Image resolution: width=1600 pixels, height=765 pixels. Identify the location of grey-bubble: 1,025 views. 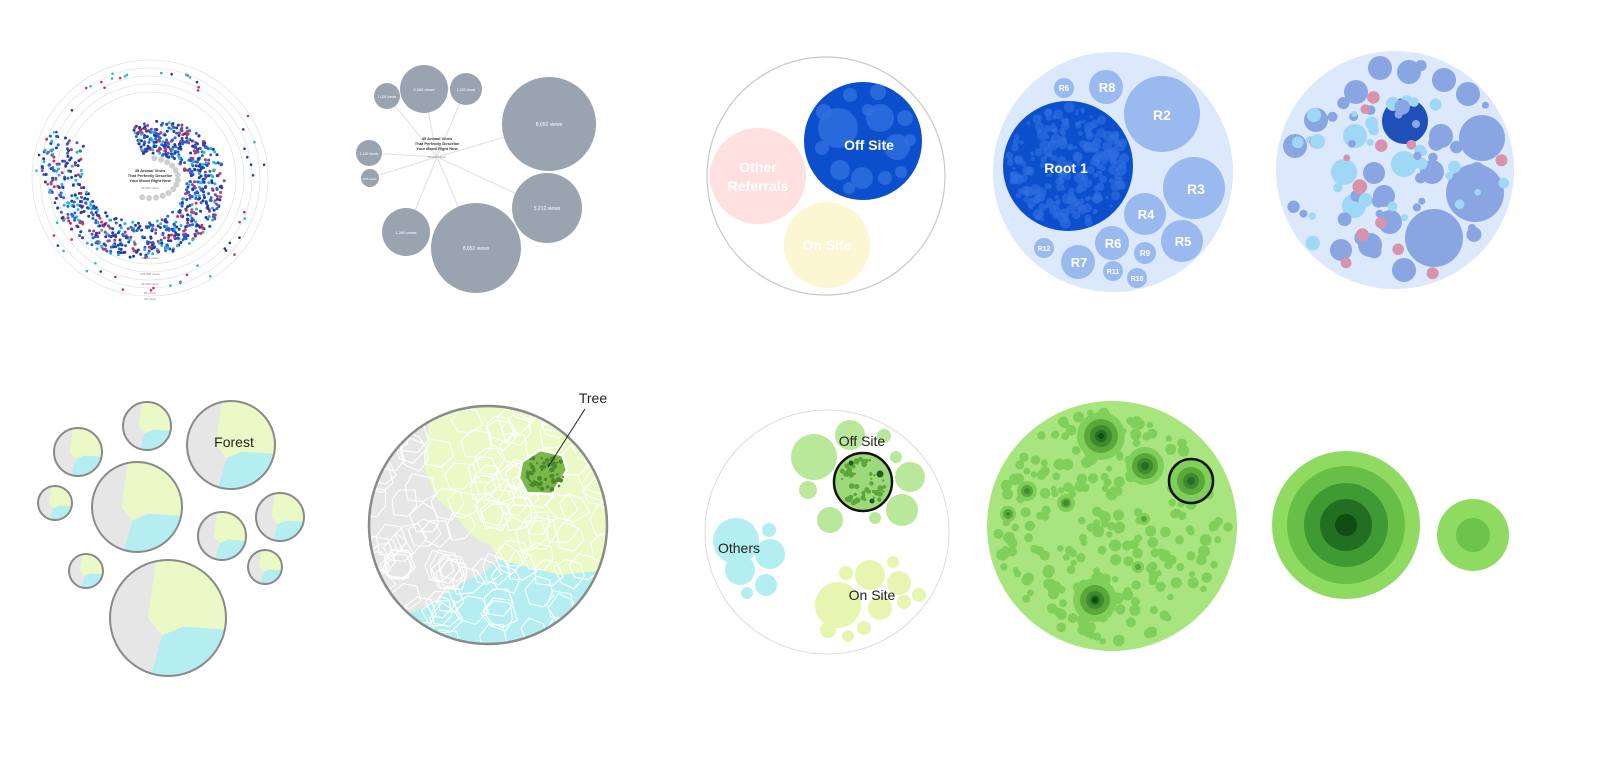
(466, 89).